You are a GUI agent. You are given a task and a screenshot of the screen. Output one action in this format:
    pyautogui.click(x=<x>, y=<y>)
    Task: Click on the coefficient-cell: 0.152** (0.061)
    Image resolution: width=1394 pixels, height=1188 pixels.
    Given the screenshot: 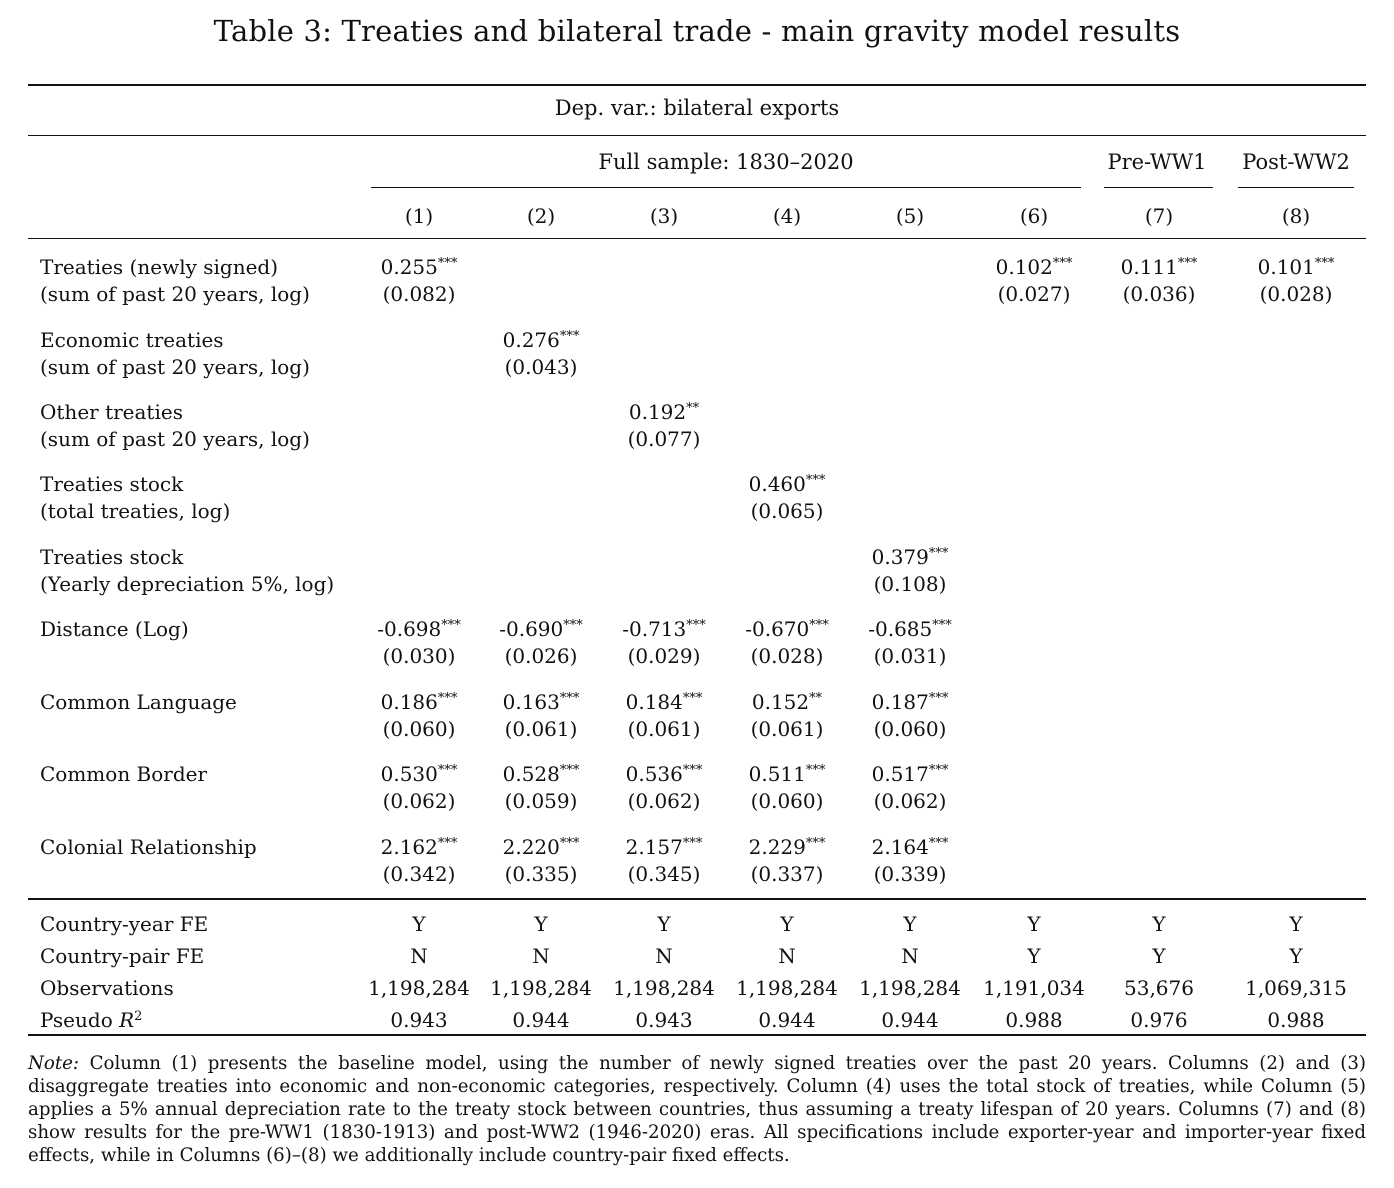 What is the action you would take?
    pyautogui.click(x=787, y=716)
    